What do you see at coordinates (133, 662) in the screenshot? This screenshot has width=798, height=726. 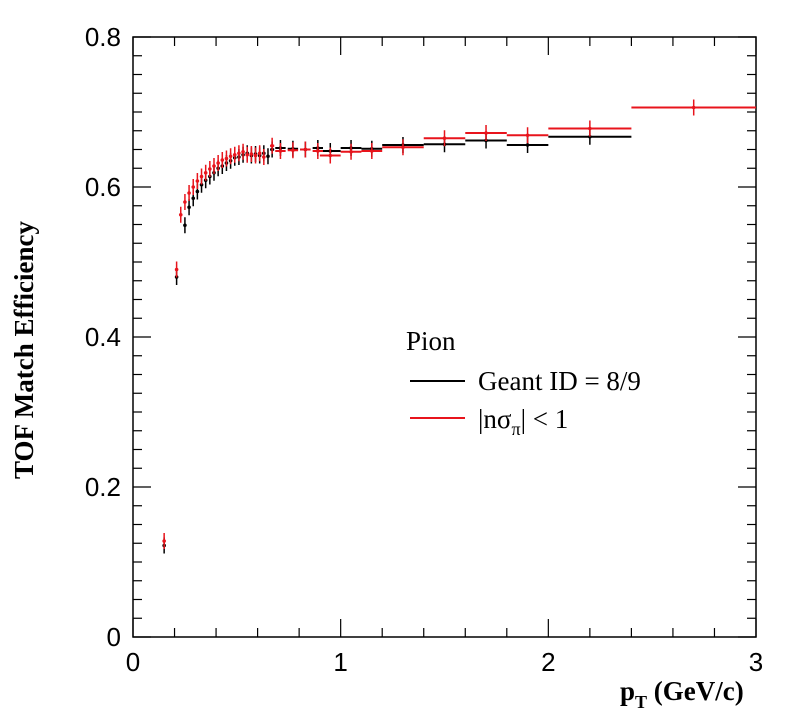 I see `x-tick-label: 0` at bounding box center [133, 662].